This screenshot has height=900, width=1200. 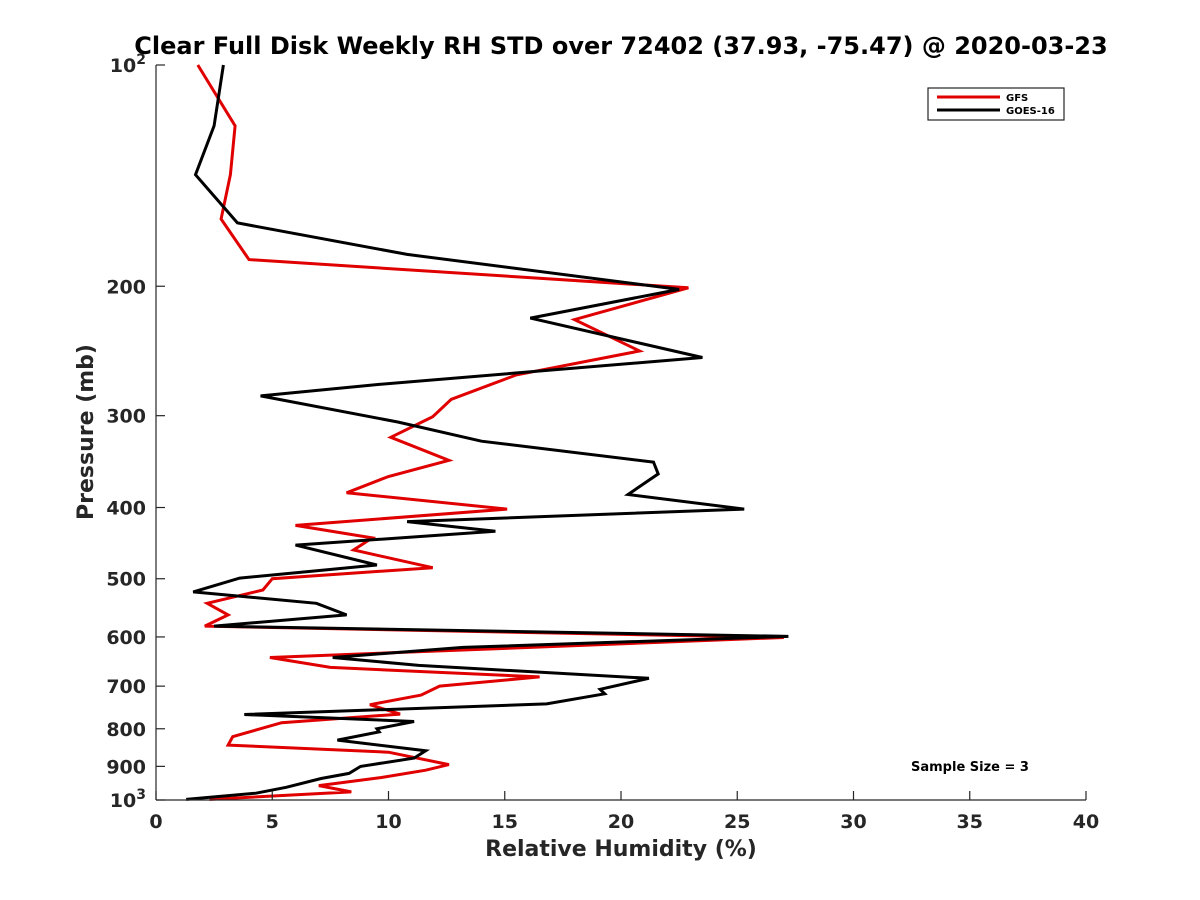 I want to click on legend: GFS GOES-16, so click(x=996, y=104).